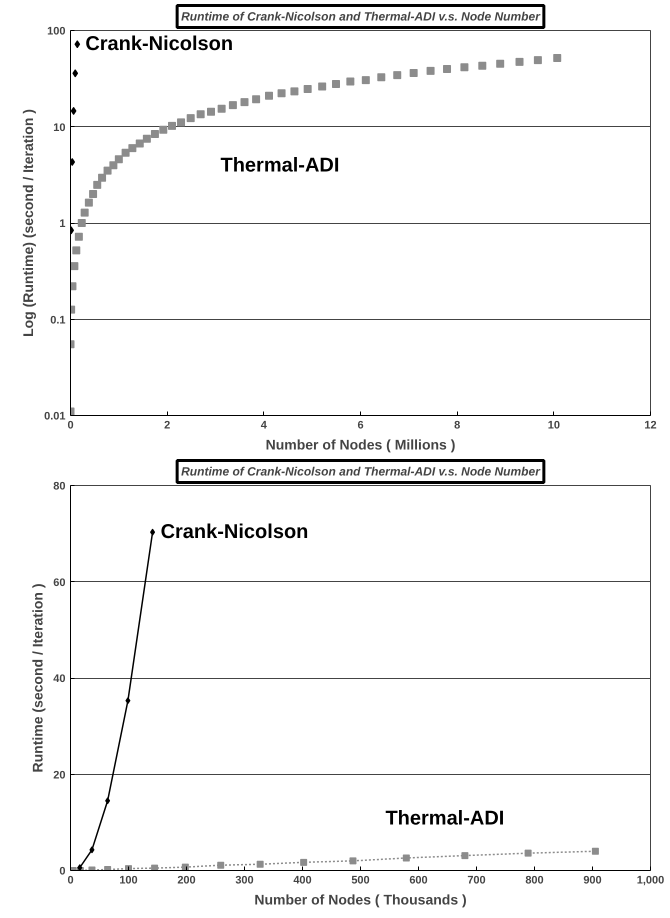 Image resolution: width=670 pixels, height=918 pixels. I want to click on x-tick-label: 400, so click(302, 880).